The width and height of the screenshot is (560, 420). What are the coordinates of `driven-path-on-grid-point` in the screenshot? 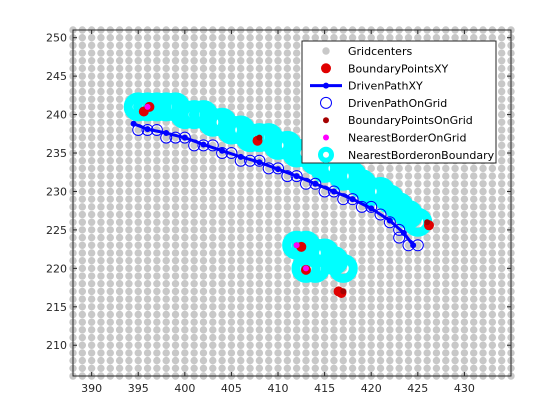 It's located at (399, 237).